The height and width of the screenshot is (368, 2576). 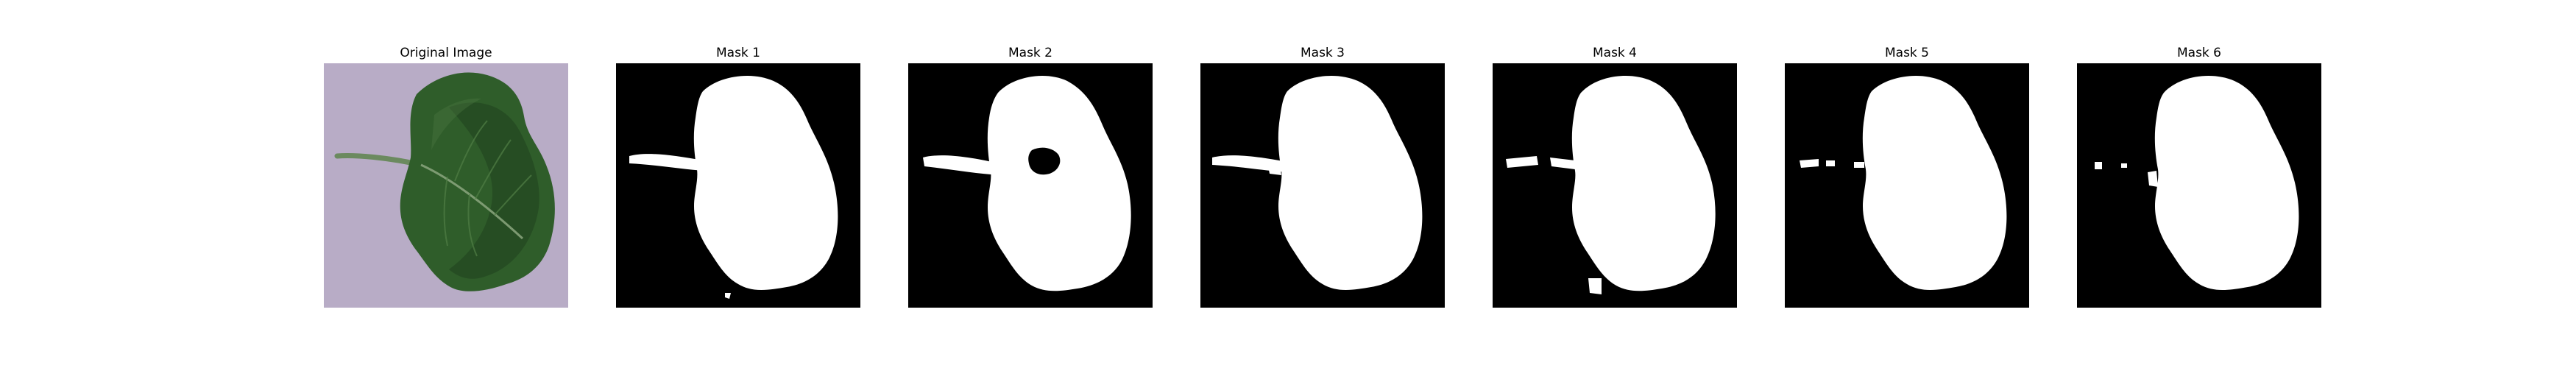 What do you see at coordinates (472, 201) in the screenshot?
I see `leaf-midrib` at bounding box center [472, 201].